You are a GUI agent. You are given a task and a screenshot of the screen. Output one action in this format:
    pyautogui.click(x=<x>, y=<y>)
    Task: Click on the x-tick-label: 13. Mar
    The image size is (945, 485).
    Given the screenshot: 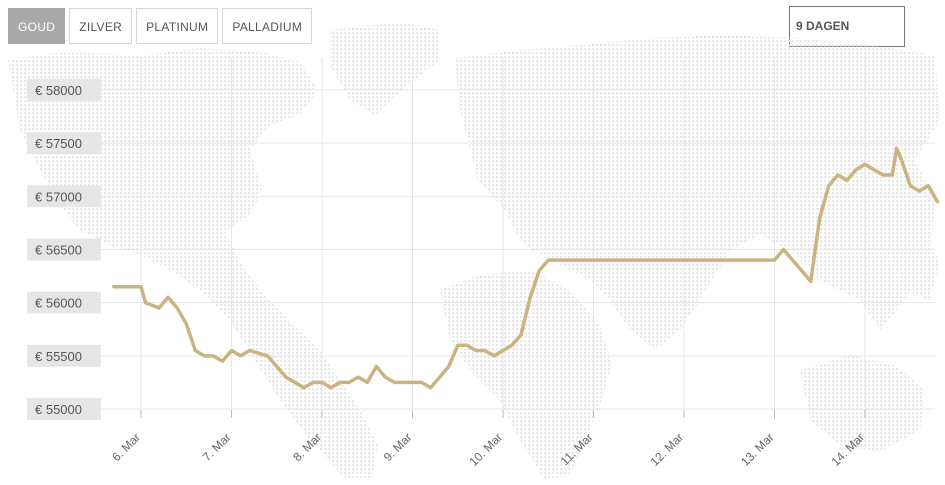 What is the action you would take?
    pyautogui.click(x=757, y=449)
    